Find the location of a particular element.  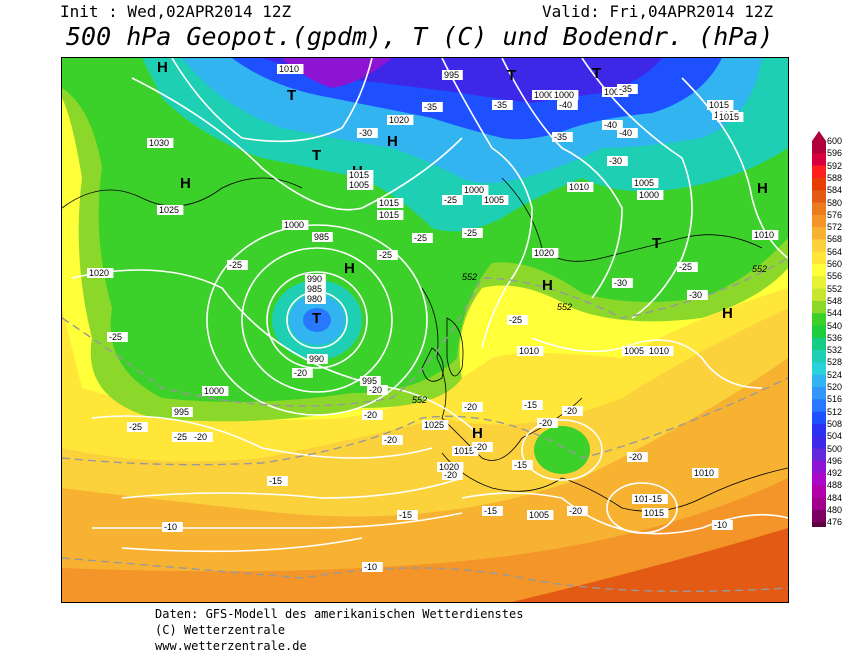

colorbar-label: 540 is located at coordinates (835, 325).